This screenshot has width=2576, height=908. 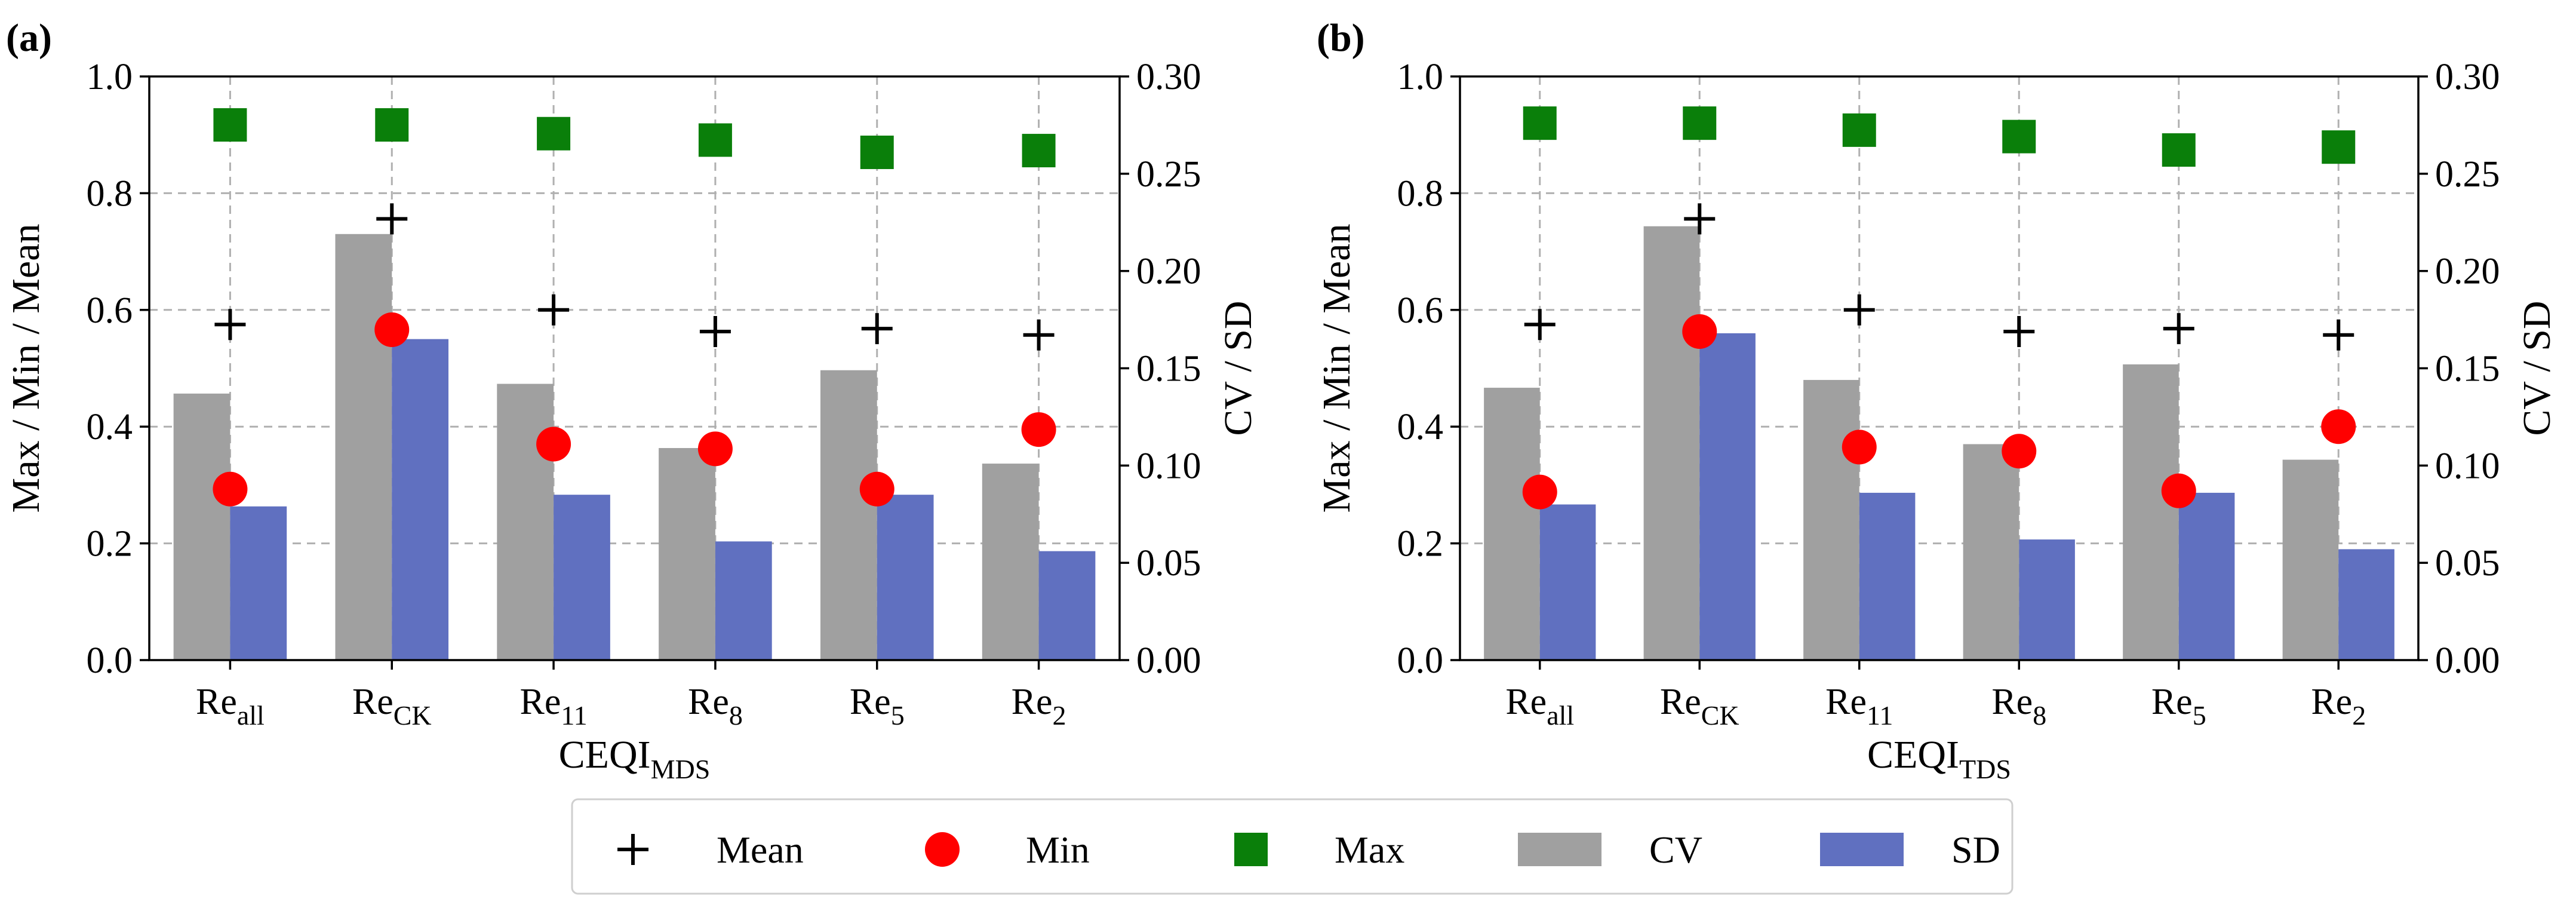 I want to click on y-left-tick-label: 0.8, so click(x=110, y=193).